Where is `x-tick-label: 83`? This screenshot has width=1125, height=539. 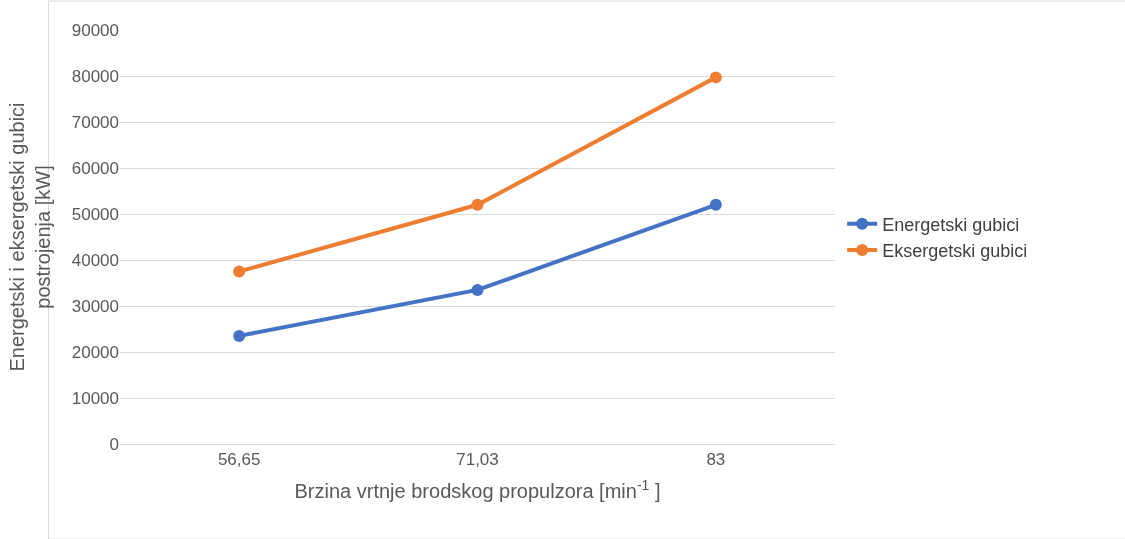
x-tick-label: 83 is located at coordinates (716, 460).